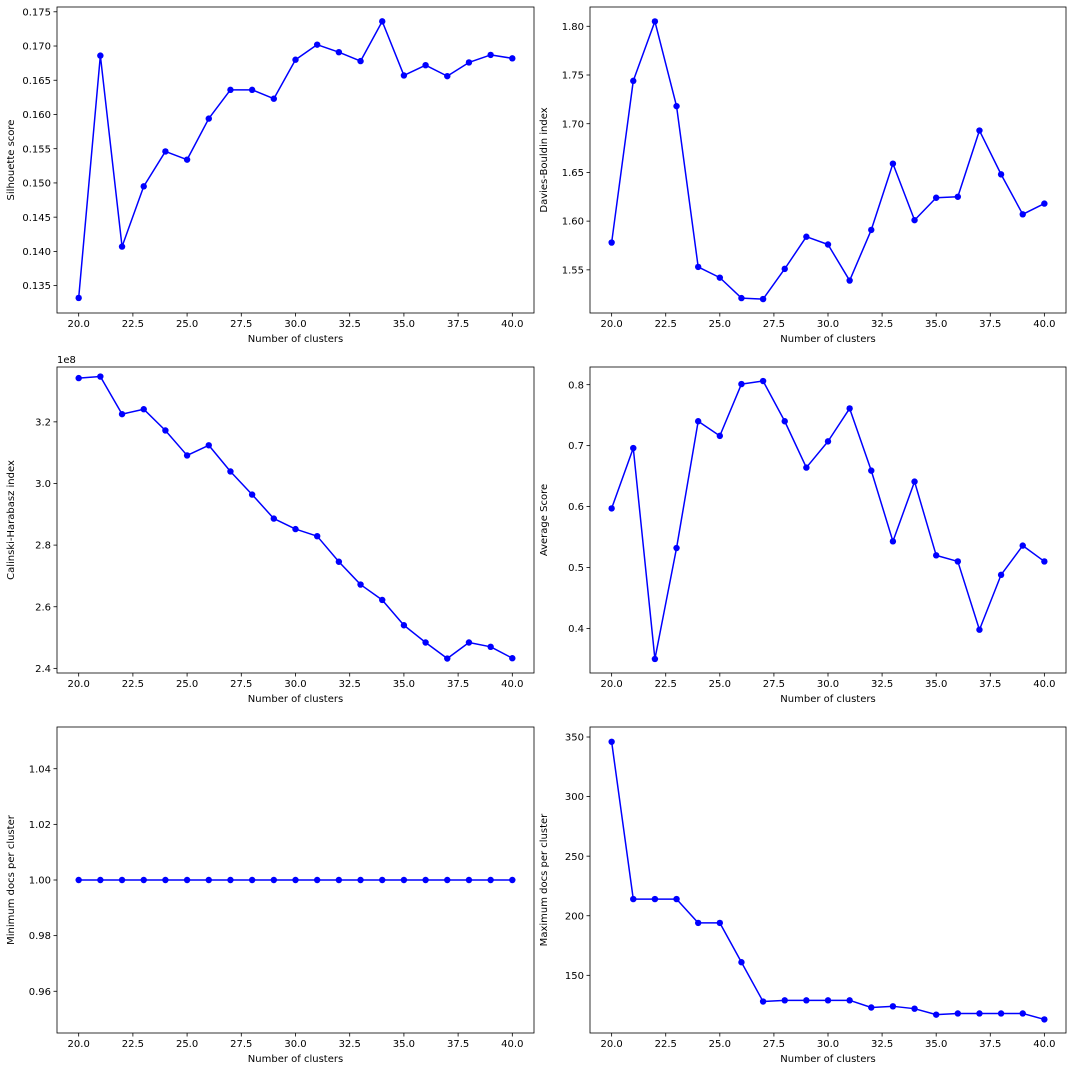 This screenshot has width=1072, height=1072. I want to click on davies-bouldin-x-tick-label: 35.0, so click(936, 324).